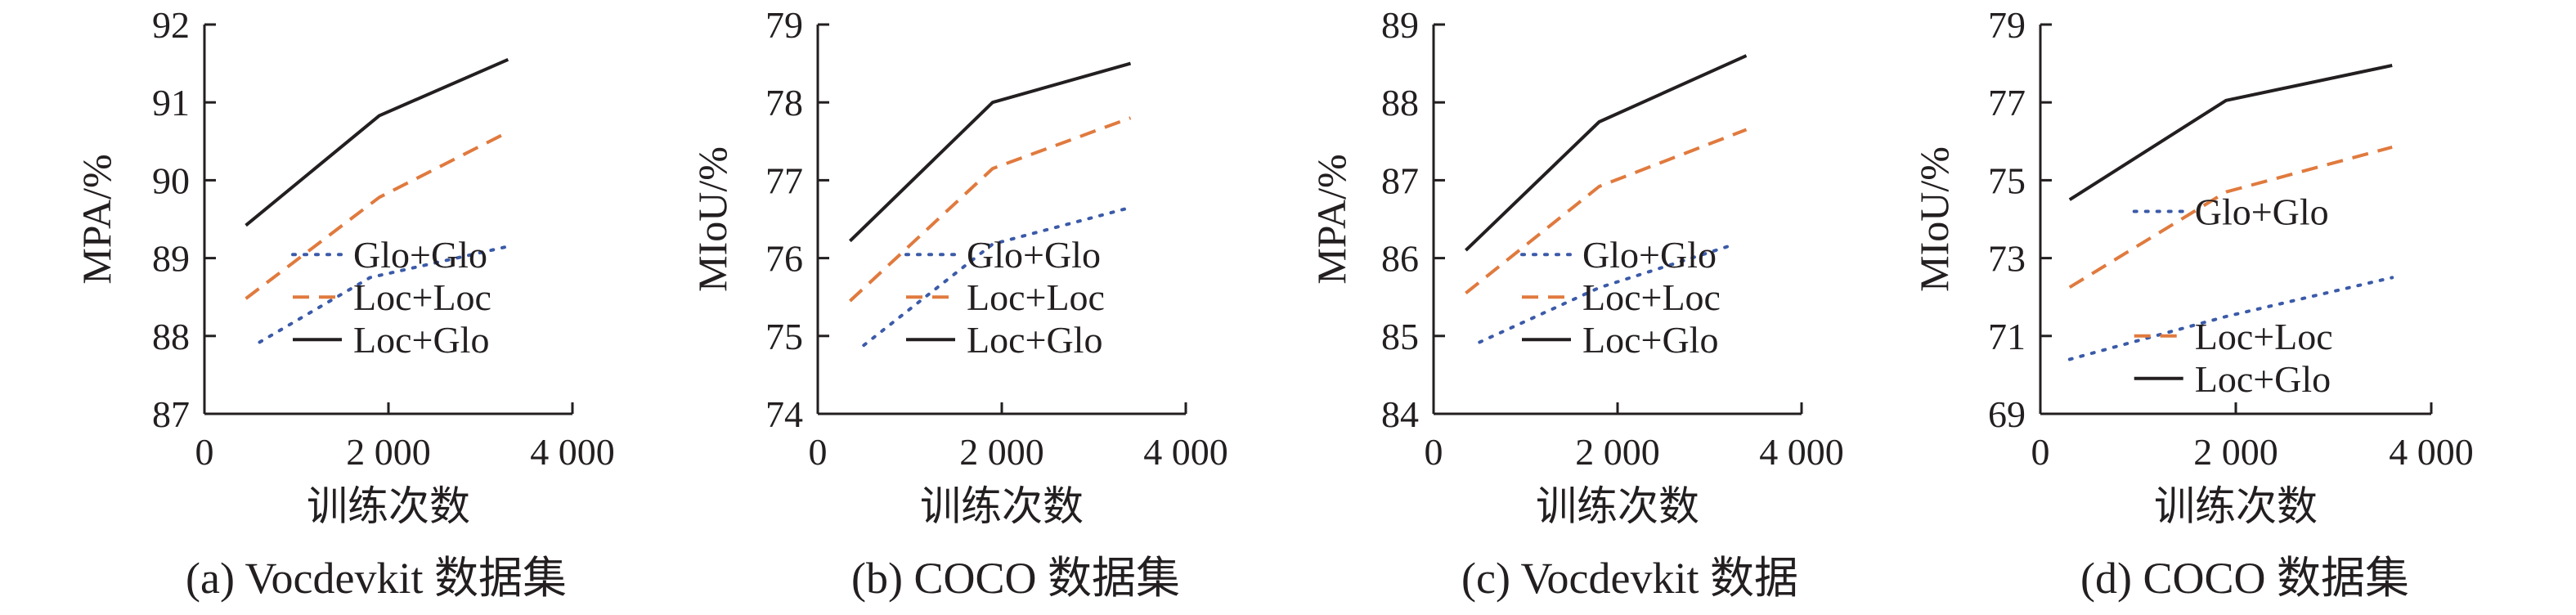 The width and height of the screenshot is (2576, 615). What do you see at coordinates (1015, 578) in the screenshot?
I see `chart-caption: (b) COCO 数据集` at bounding box center [1015, 578].